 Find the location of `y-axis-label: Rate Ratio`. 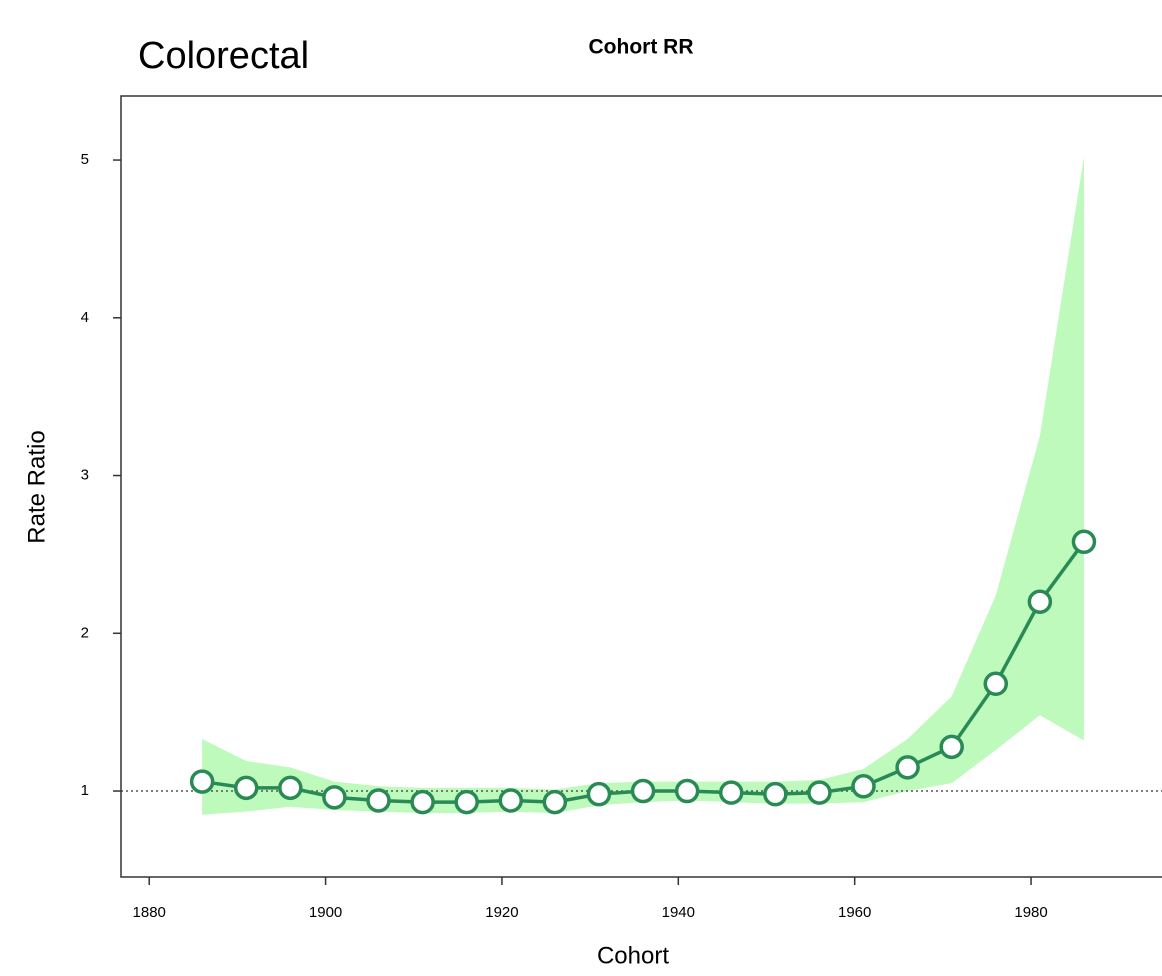

y-axis-label: Rate Ratio is located at coordinates (36, 486).